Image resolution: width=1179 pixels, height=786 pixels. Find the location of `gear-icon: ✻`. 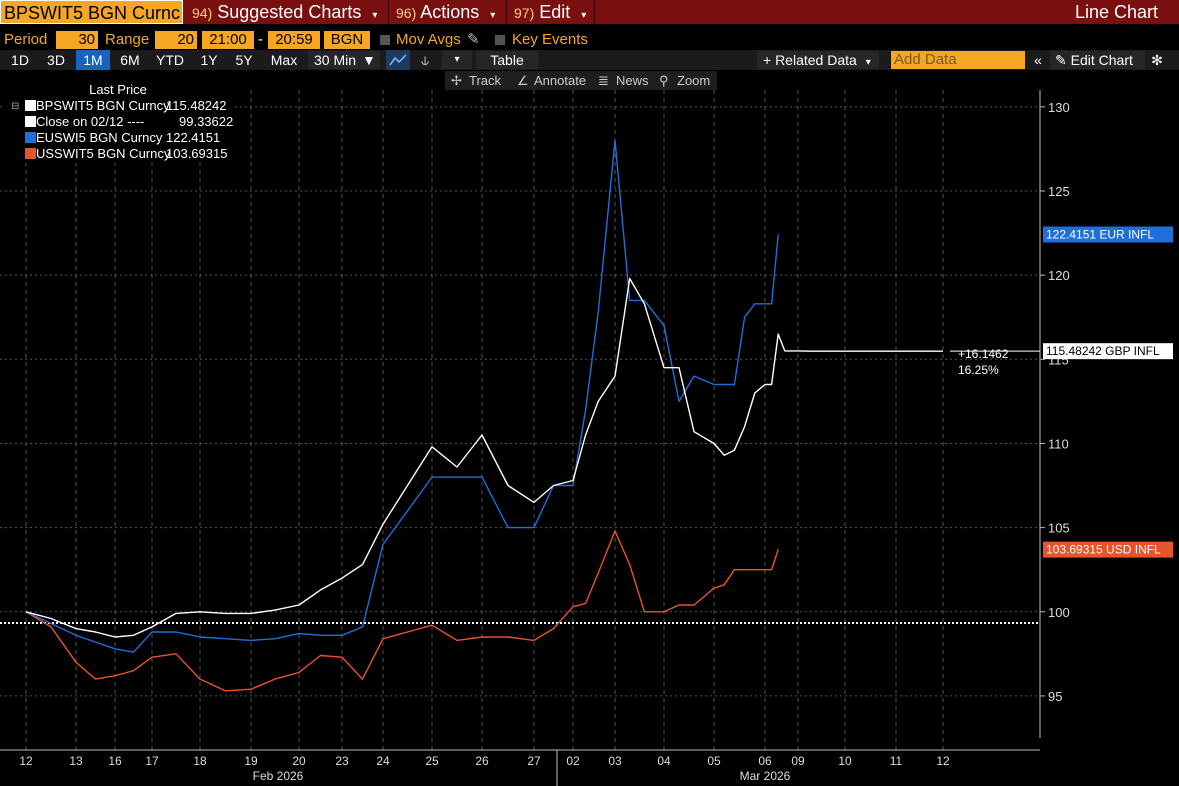

gear-icon: ✻ is located at coordinates (1157, 60).